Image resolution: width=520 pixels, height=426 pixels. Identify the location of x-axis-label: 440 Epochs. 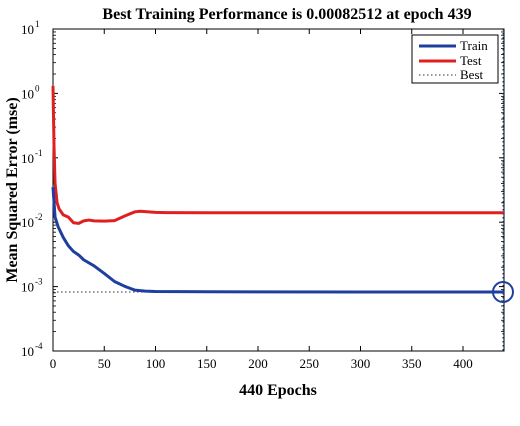
(278, 390).